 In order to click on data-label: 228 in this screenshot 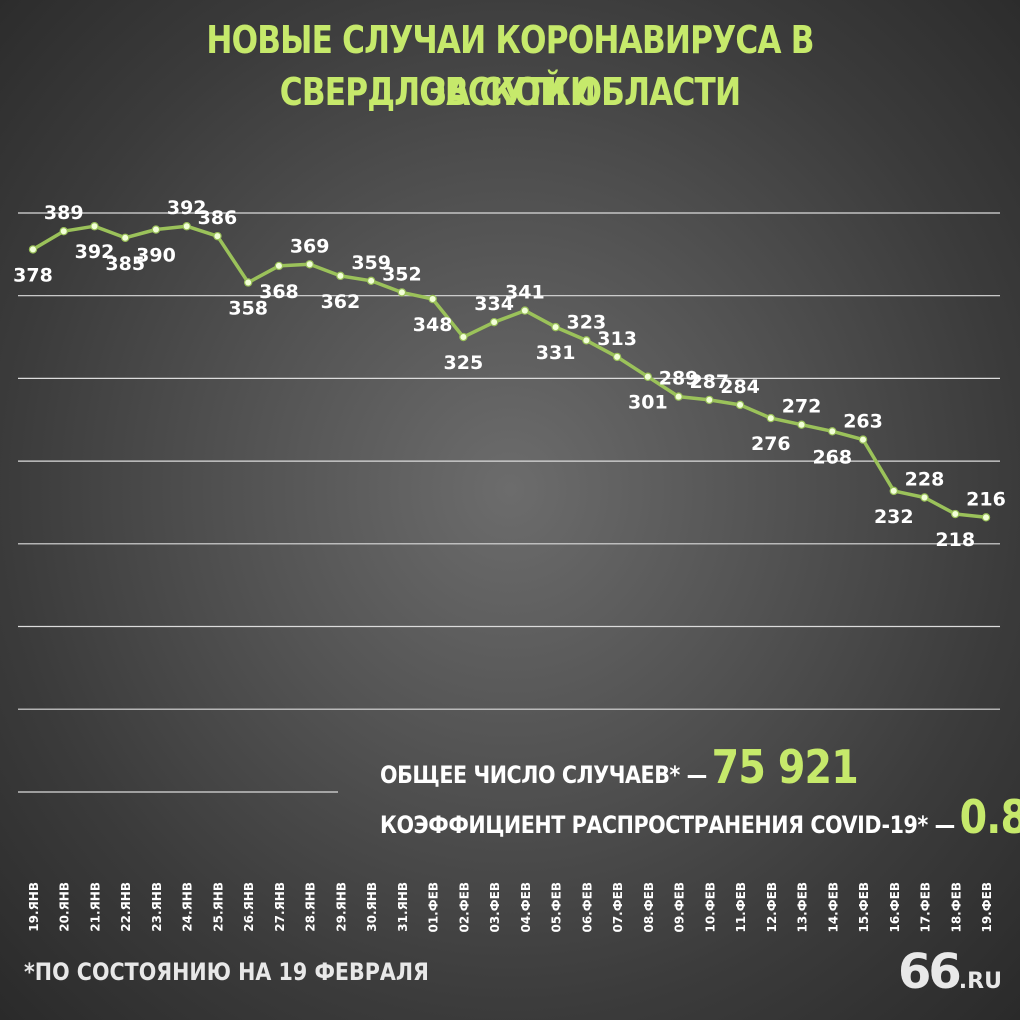, I will do `click(925, 479)`.